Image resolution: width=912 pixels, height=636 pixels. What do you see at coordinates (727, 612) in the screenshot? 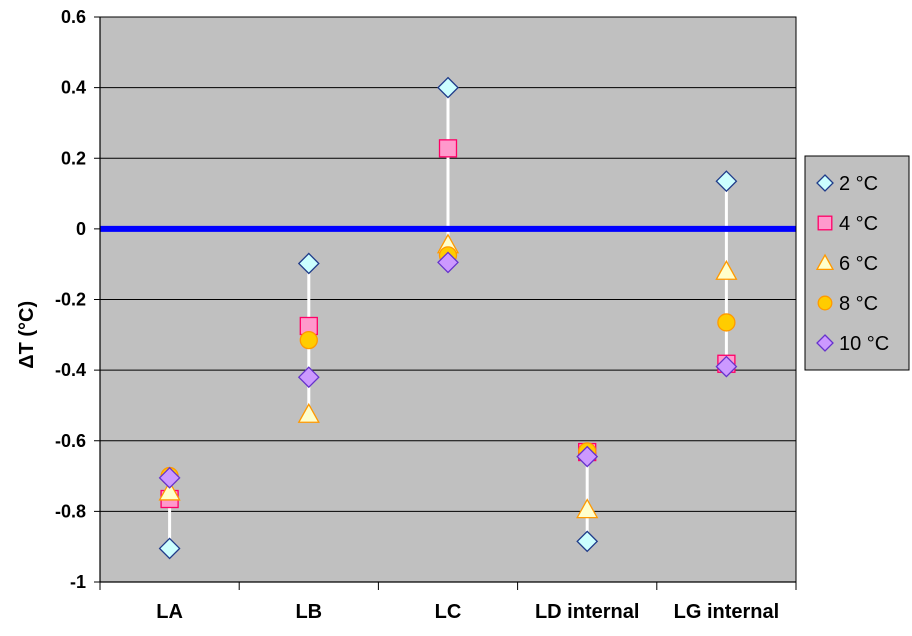
I see `x-tick-label: LG internal` at bounding box center [727, 612].